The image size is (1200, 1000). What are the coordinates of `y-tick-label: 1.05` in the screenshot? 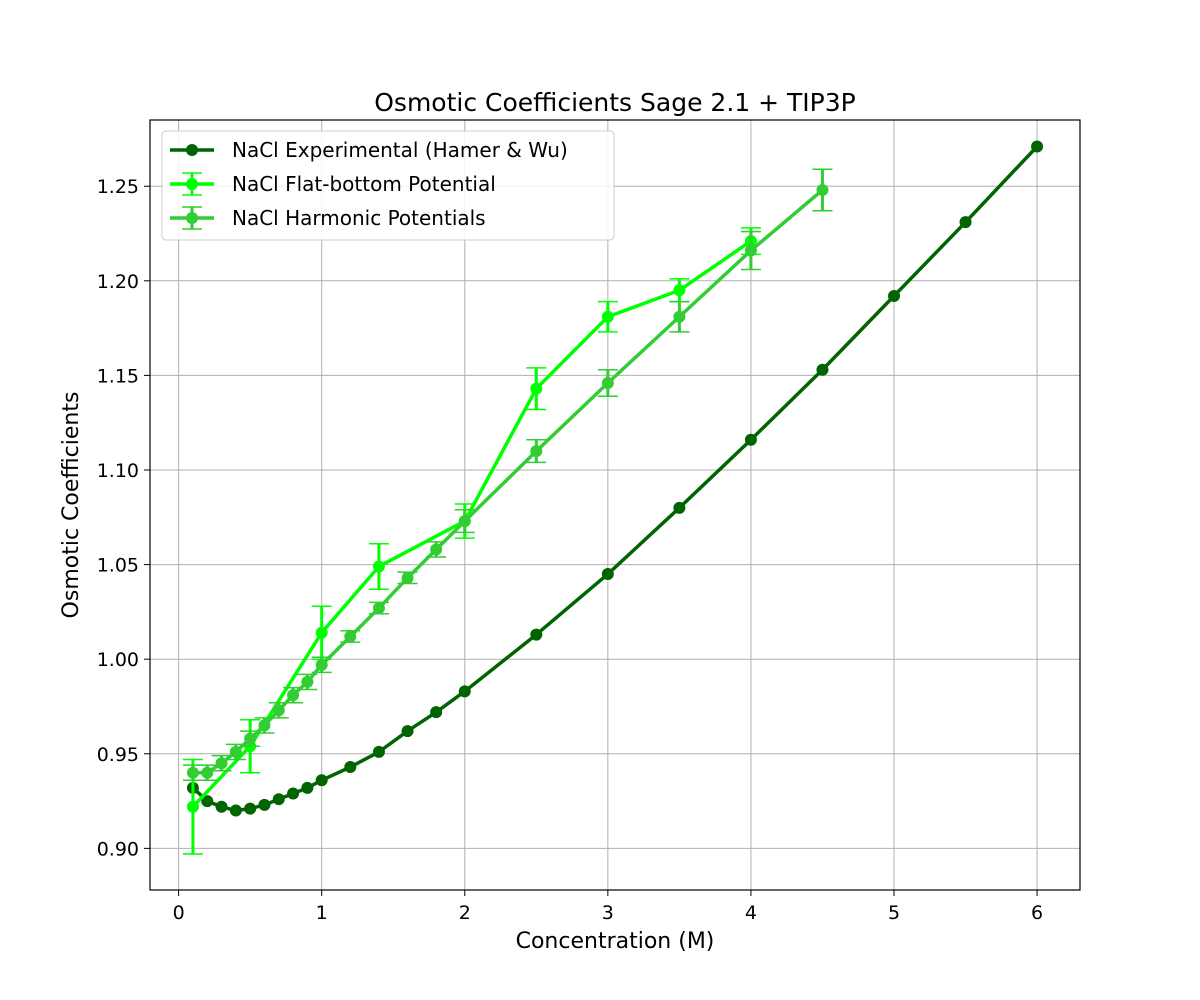 It's located at (118, 566).